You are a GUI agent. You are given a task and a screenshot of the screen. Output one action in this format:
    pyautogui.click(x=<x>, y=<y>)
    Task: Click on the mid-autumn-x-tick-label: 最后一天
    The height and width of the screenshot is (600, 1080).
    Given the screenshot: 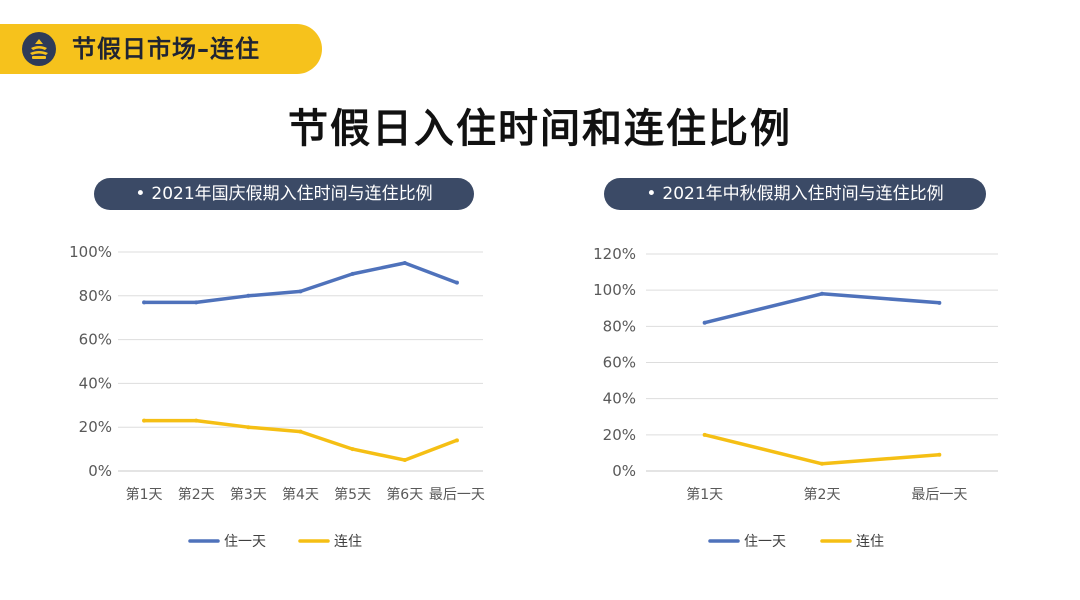 What is the action you would take?
    pyautogui.click(x=939, y=495)
    